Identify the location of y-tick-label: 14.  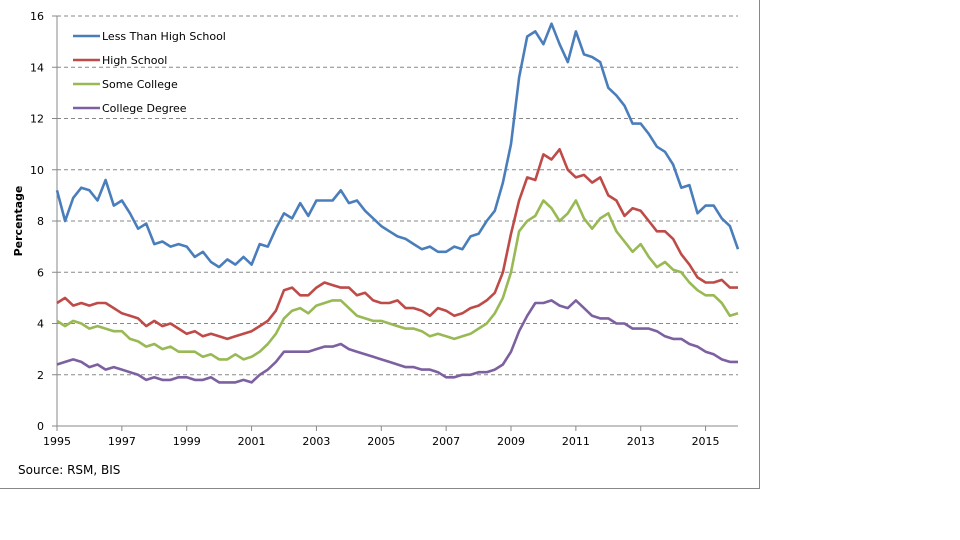
(37, 67).